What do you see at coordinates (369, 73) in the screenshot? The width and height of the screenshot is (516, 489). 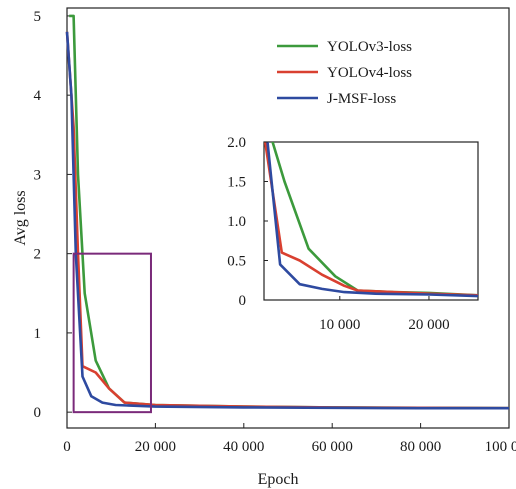 I see `legend-label-yolov4-loss: YOLOv4-loss` at bounding box center [369, 73].